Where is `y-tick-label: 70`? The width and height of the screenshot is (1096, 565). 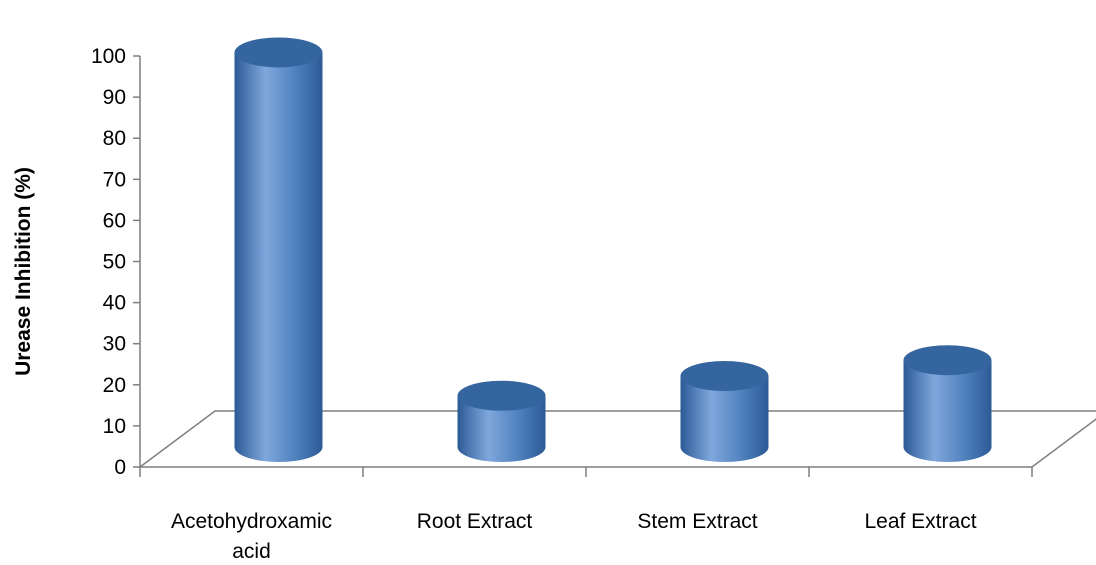
y-tick-label: 70 is located at coordinates (114, 179).